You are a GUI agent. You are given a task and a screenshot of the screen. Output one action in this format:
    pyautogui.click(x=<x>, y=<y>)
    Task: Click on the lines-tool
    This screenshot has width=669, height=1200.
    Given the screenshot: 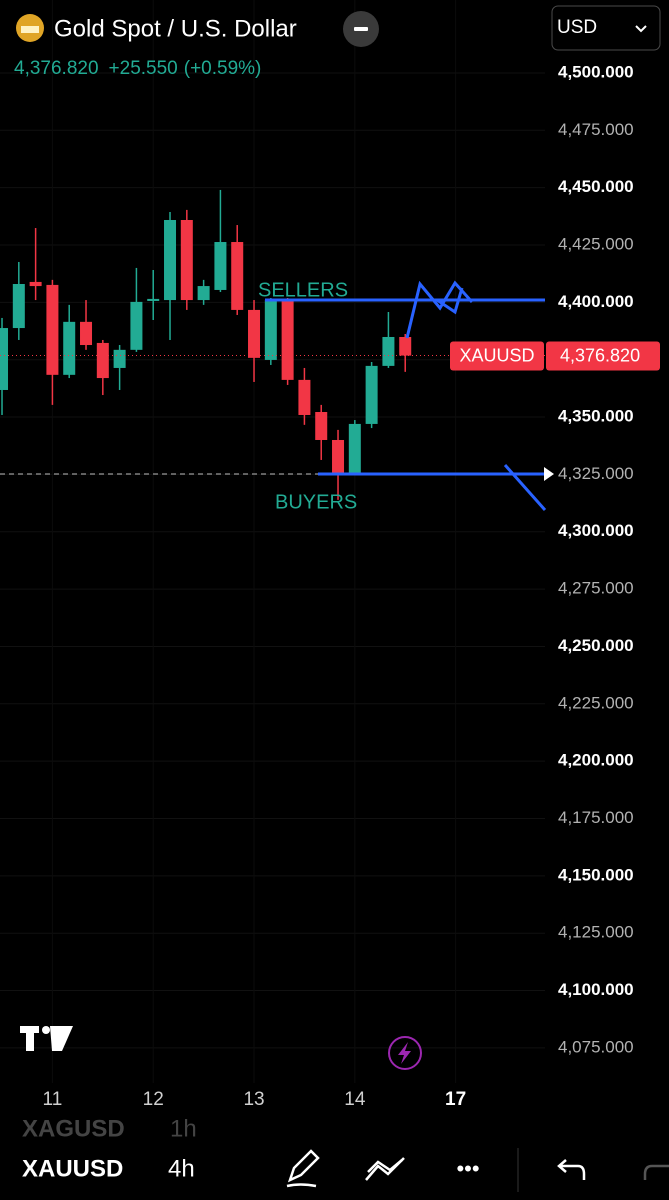 What is the action you would take?
    pyautogui.click(x=385, y=1169)
    